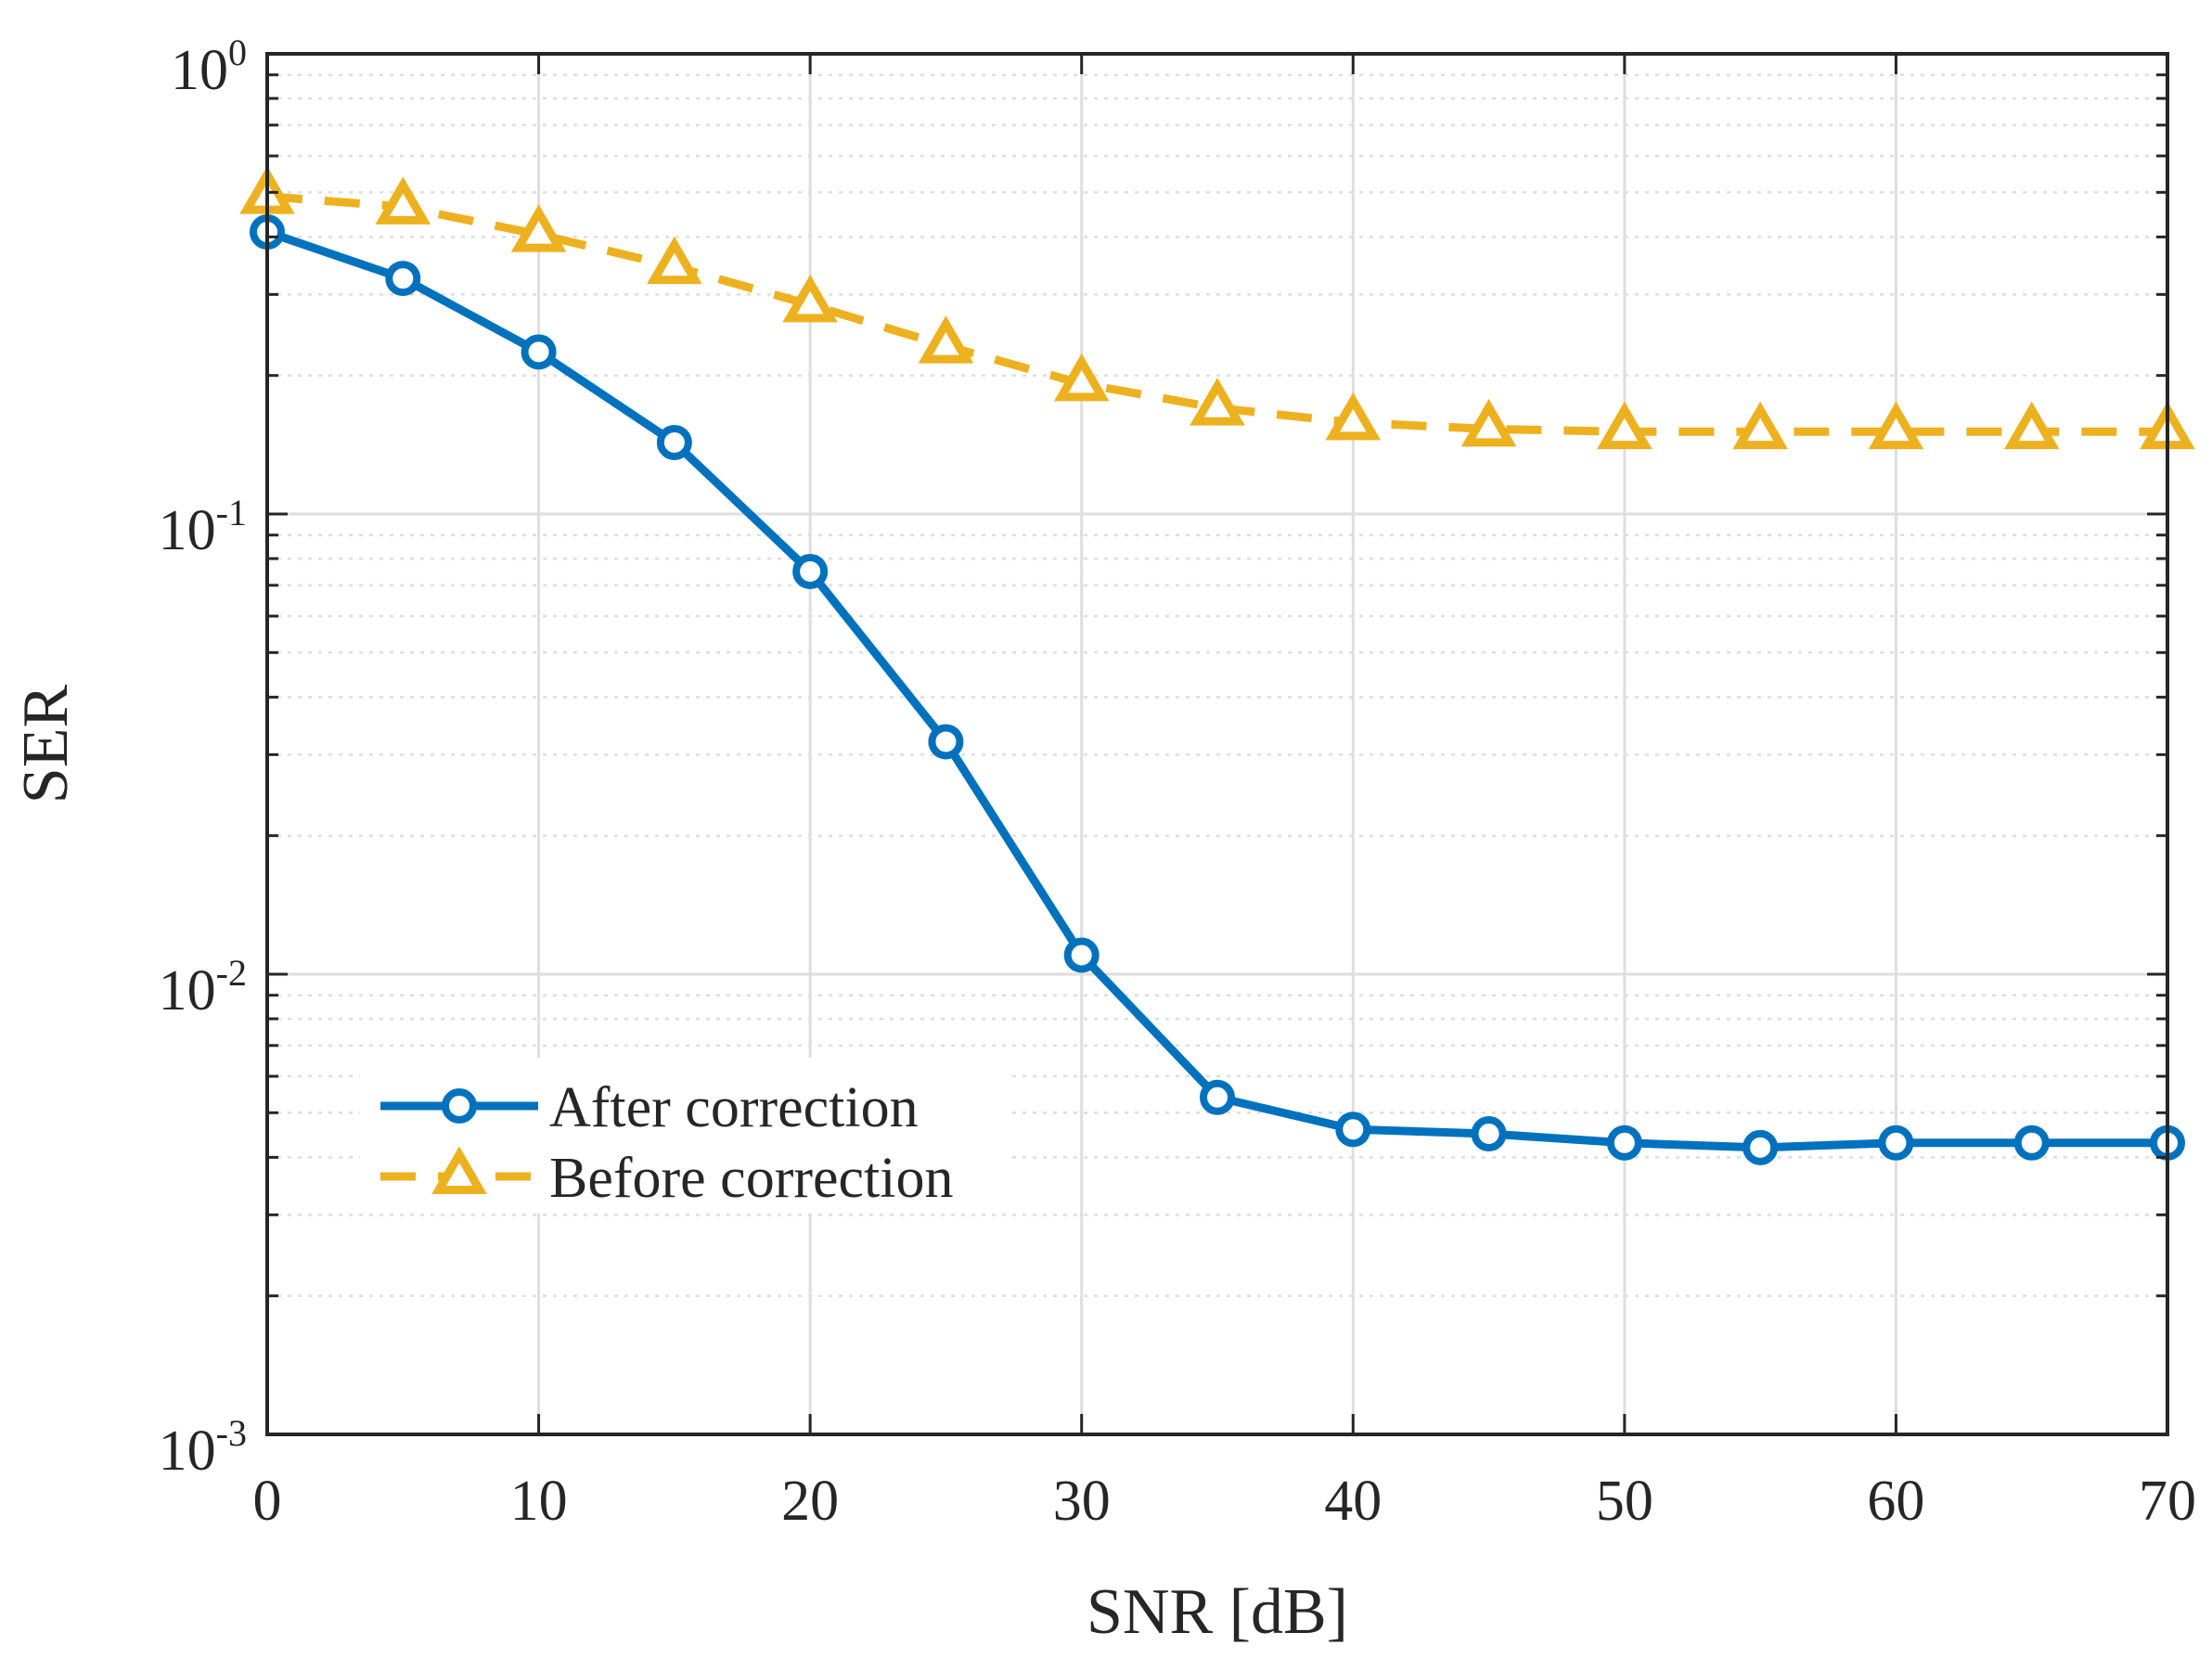  What do you see at coordinates (237, 52) in the screenshot?
I see `y-tick-exponent: 0` at bounding box center [237, 52].